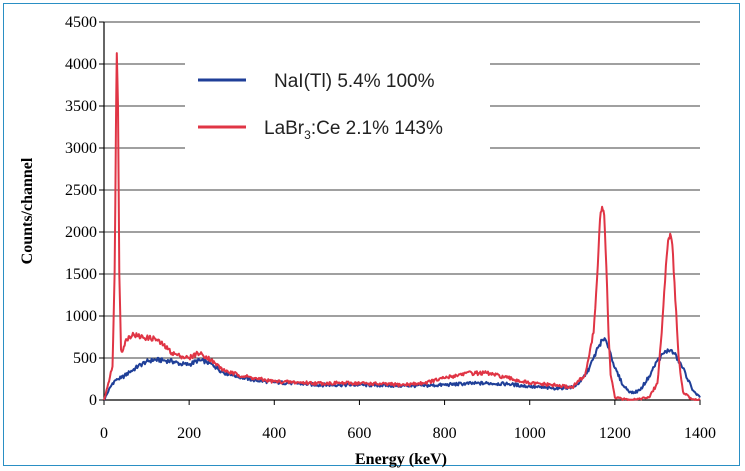 The width and height of the screenshot is (745, 471). What do you see at coordinates (81, 316) in the screenshot?
I see `y-tick-label: 1000` at bounding box center [81, 316].